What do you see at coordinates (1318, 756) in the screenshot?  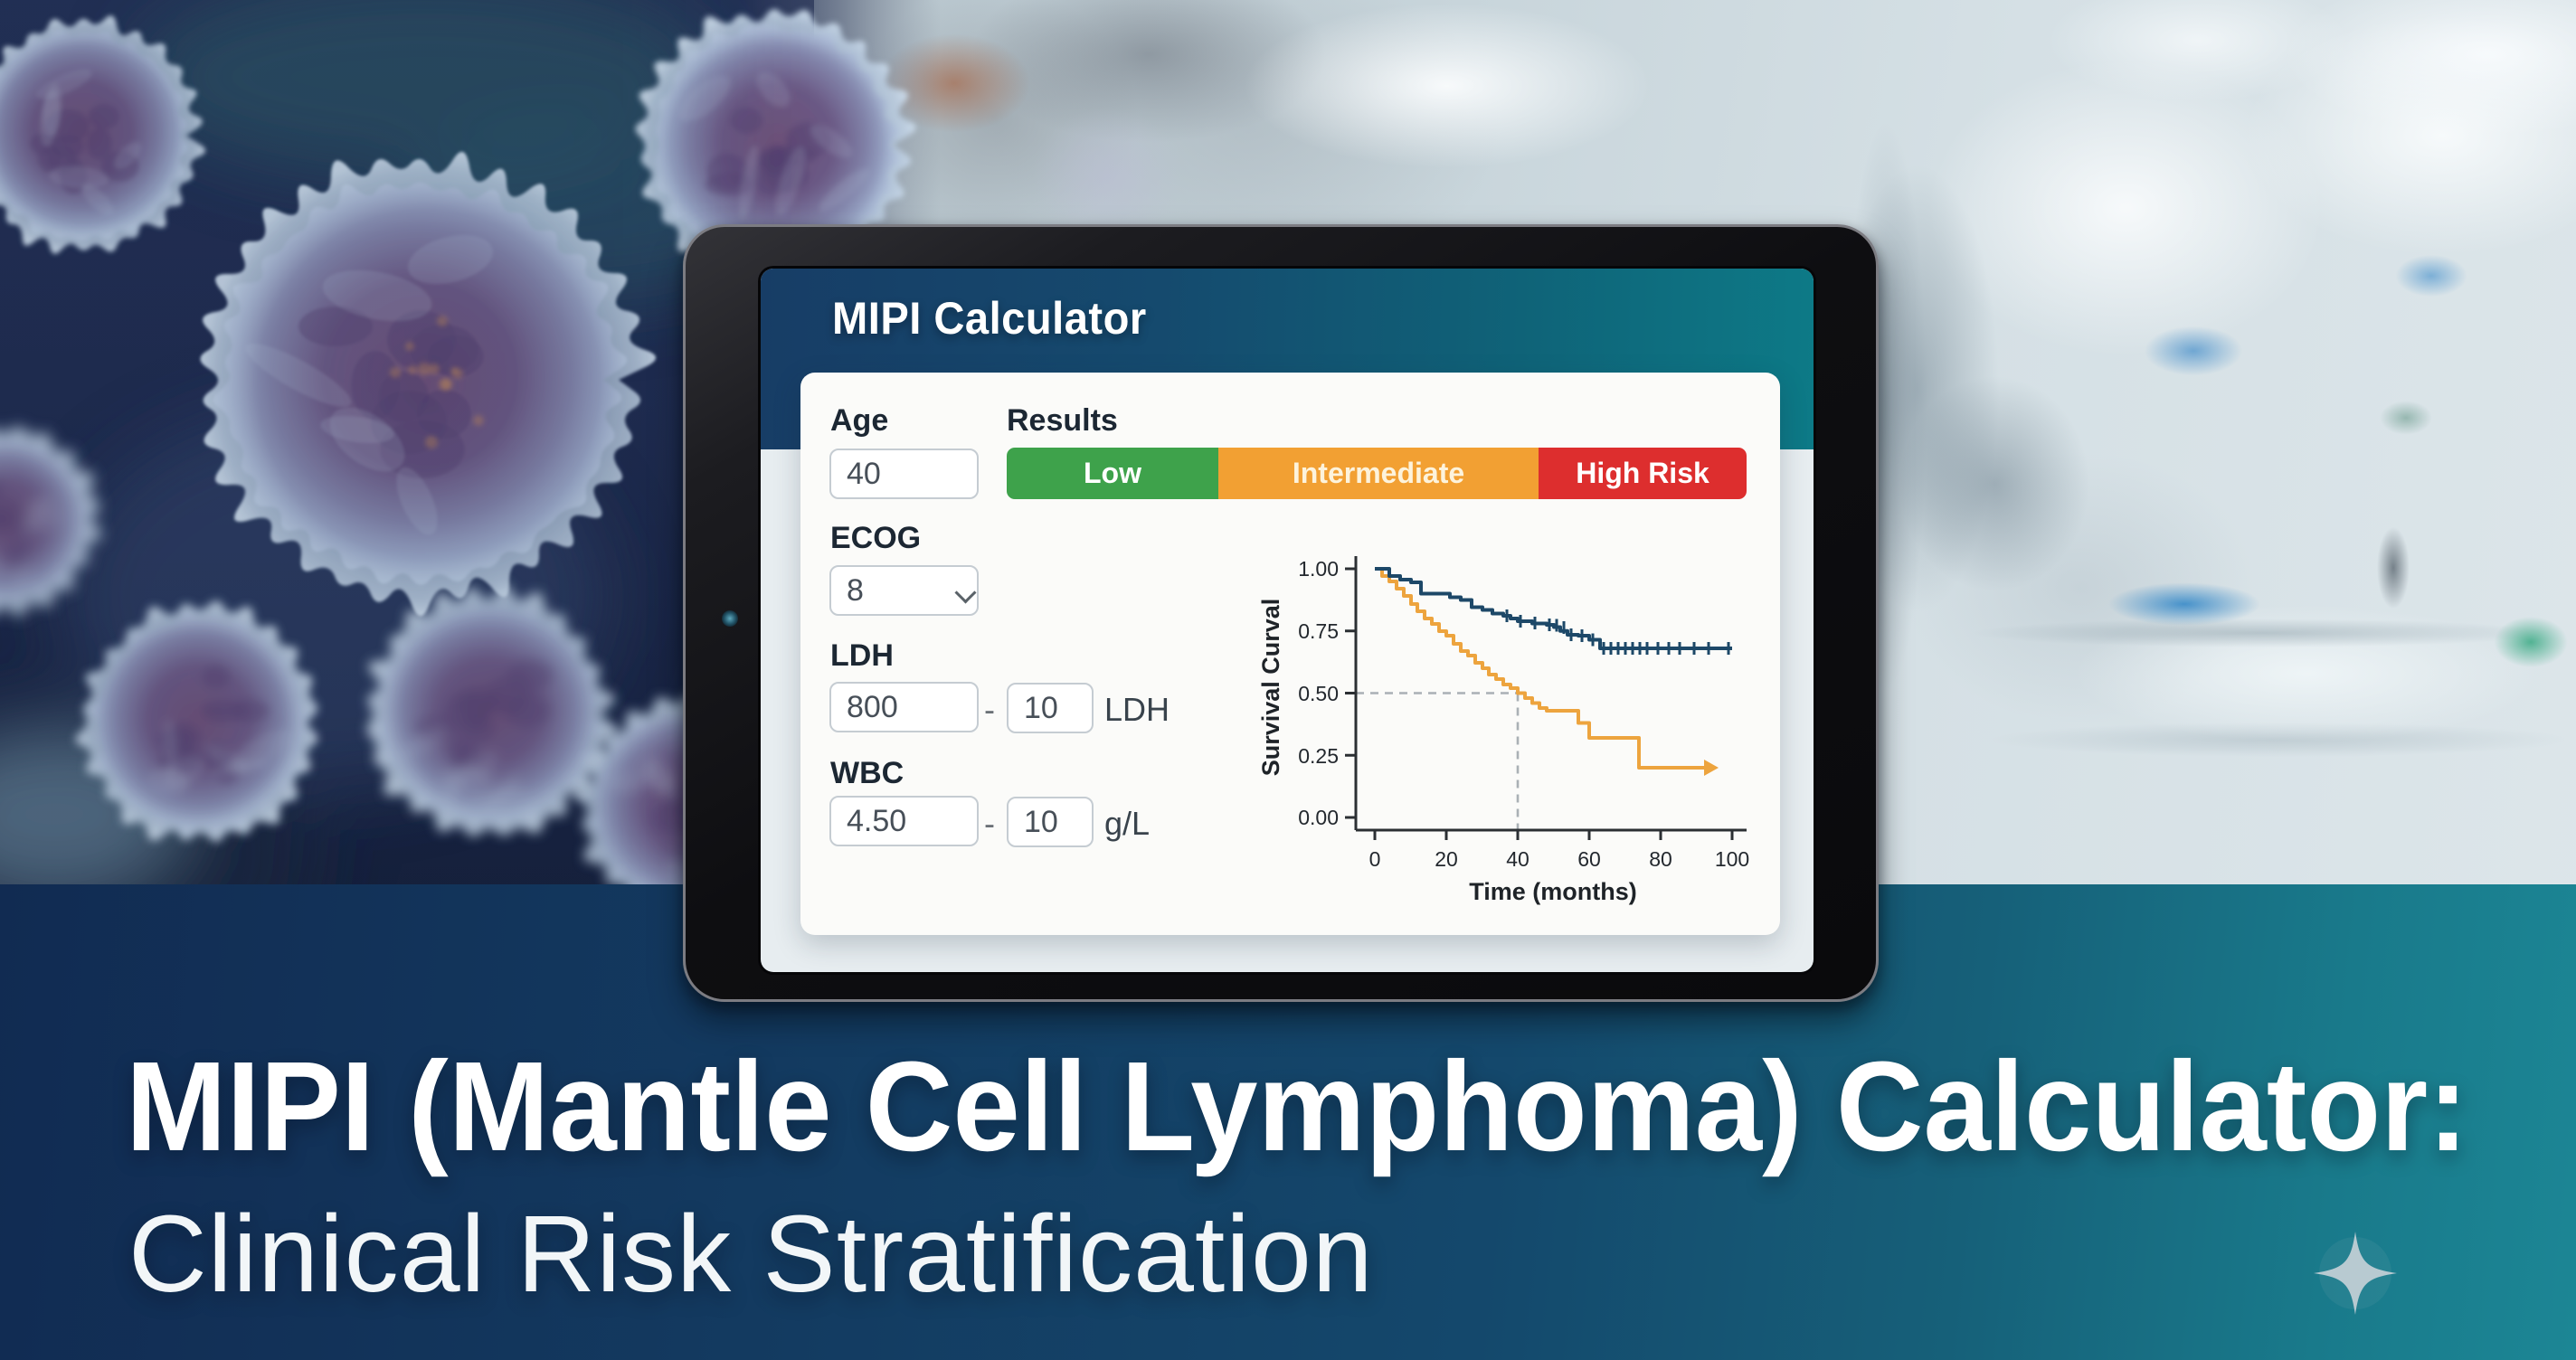 I see `svg-text: 0.25` at bounding box center [1318, 756].